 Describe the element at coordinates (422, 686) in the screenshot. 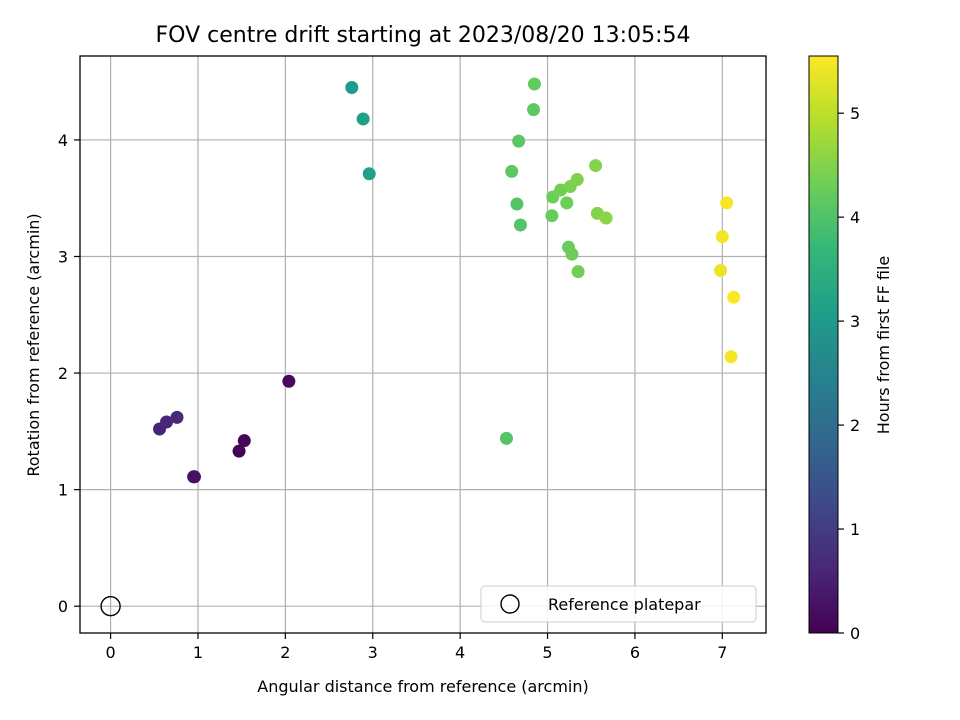

I see `x-axis-label: Angular distance from reference (arcmin)` at that location.